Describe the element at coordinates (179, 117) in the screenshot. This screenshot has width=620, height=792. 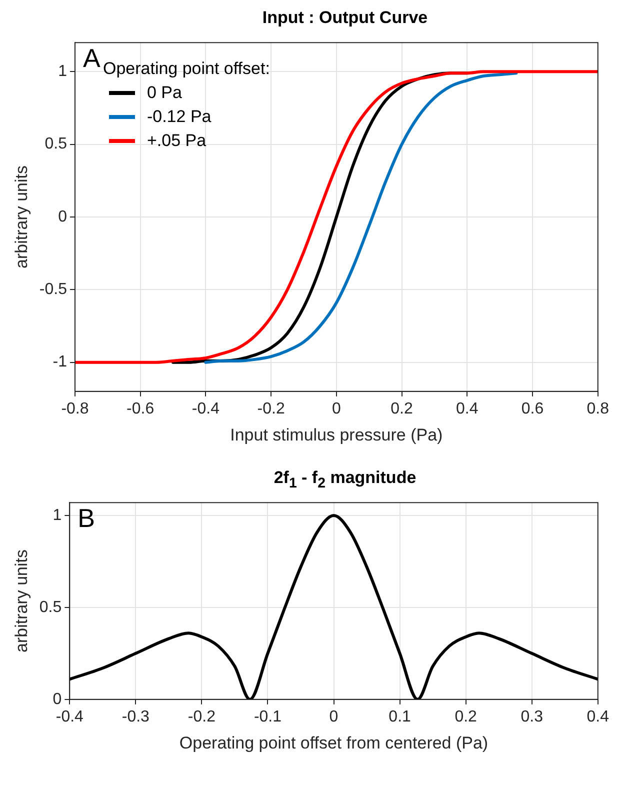
I see `legend-label: -0.12 Pa` at that location.